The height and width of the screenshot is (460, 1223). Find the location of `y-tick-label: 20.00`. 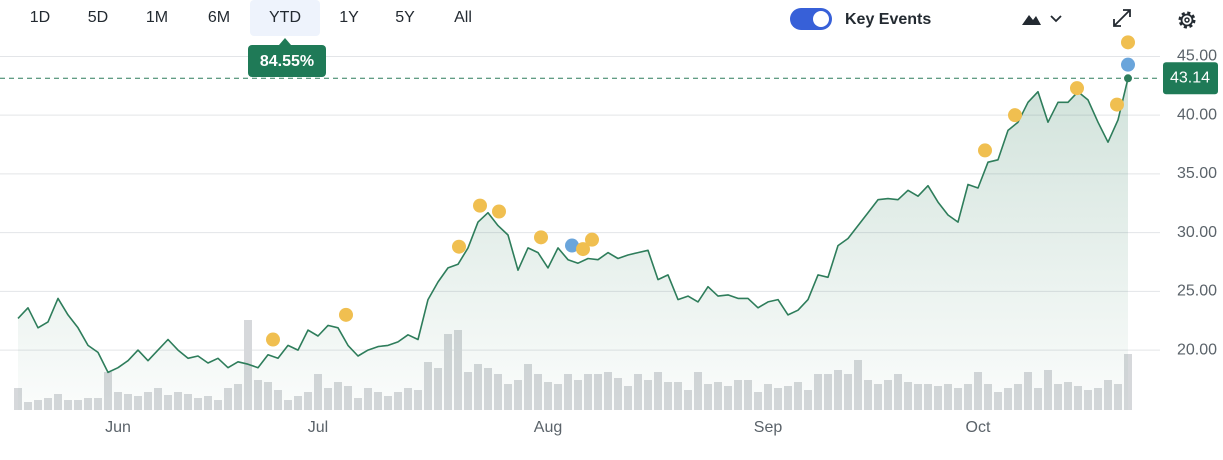

y-tick-label: 20.00 is located at coordinates (1197, 349).